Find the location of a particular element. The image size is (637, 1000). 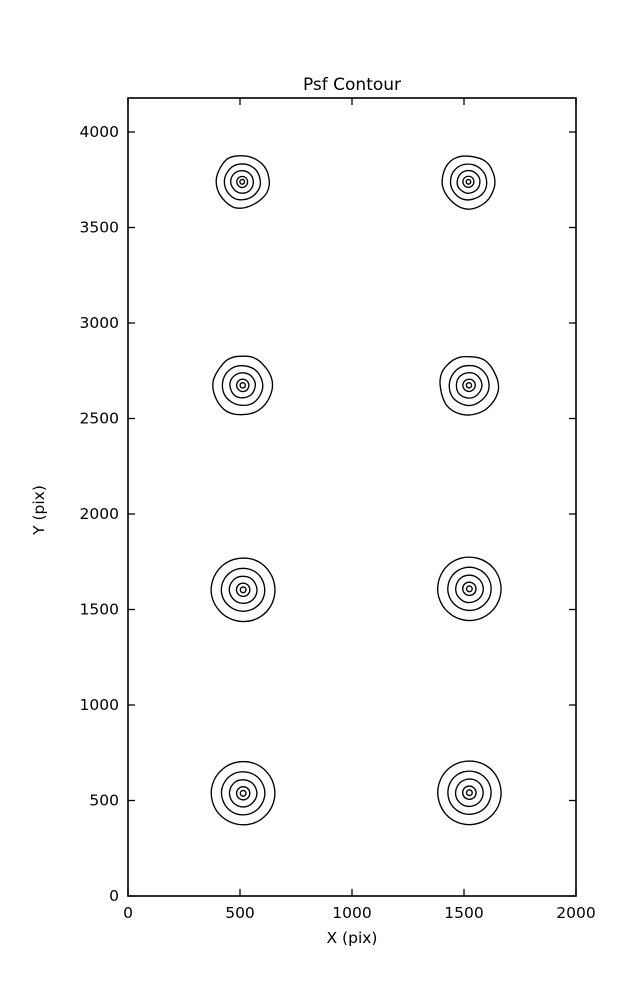

x-tick-label: 2000 is located at coordinates (575, 913).